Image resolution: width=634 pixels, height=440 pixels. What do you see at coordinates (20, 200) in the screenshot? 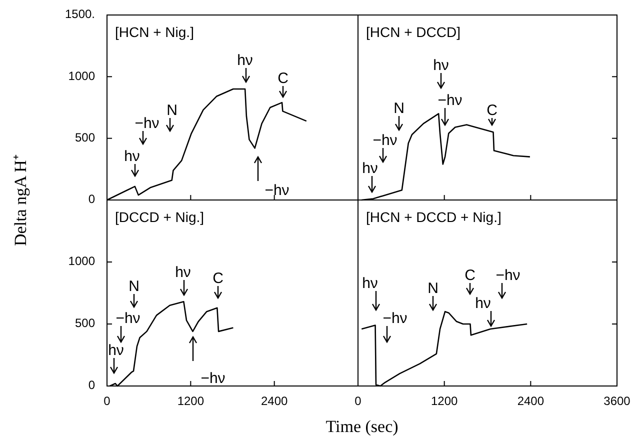
I see `y-axis-title: Delta ngA H⁺` at bounding box center [20, 200].